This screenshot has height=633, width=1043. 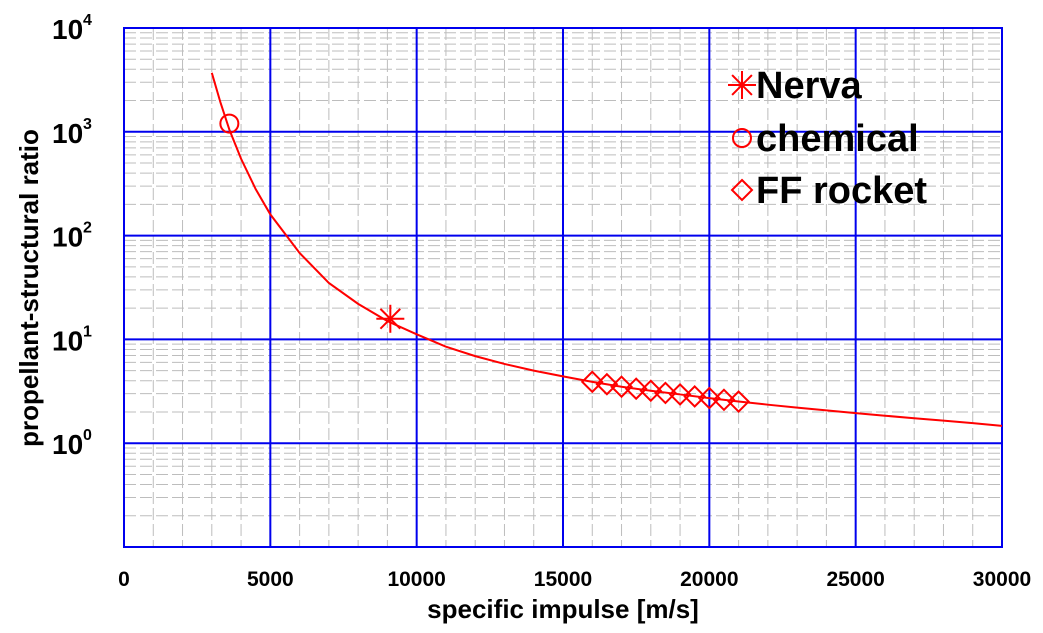 What do you see at coordinates (709, 579) in the screenshot?
I see `x-tick-label: 20000` at bounding box center [709, 579].